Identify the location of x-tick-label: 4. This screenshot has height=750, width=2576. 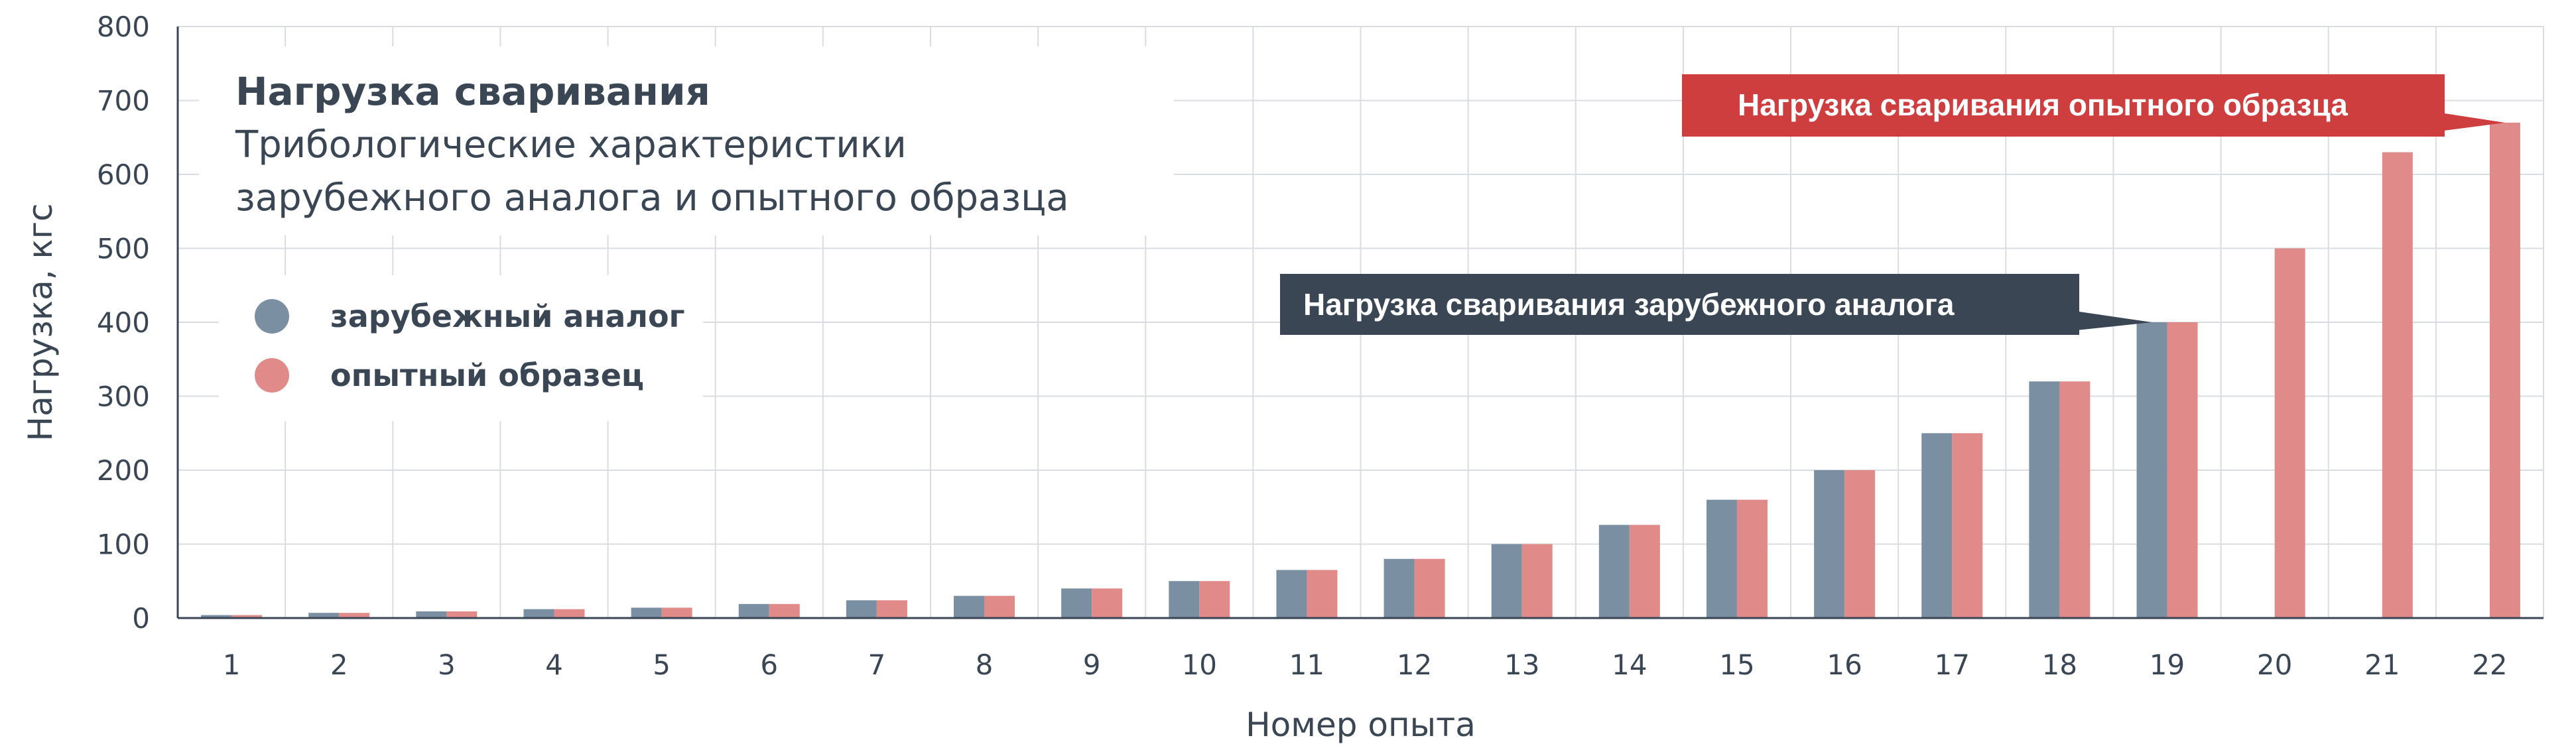
(554, 665).